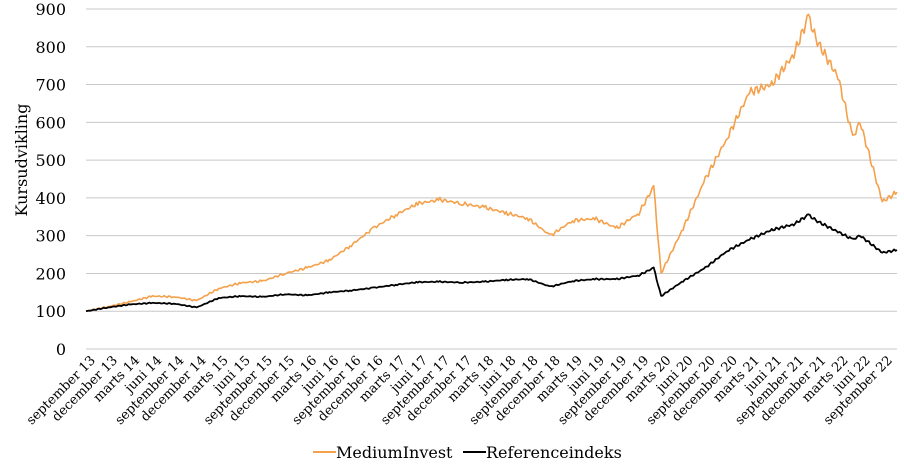 The image size is (904, 470). What do you see at coordinates (21, 160) in the screenshot?
I see `y-axis-title: Kursudvikling` at bounding box center [21, 160].